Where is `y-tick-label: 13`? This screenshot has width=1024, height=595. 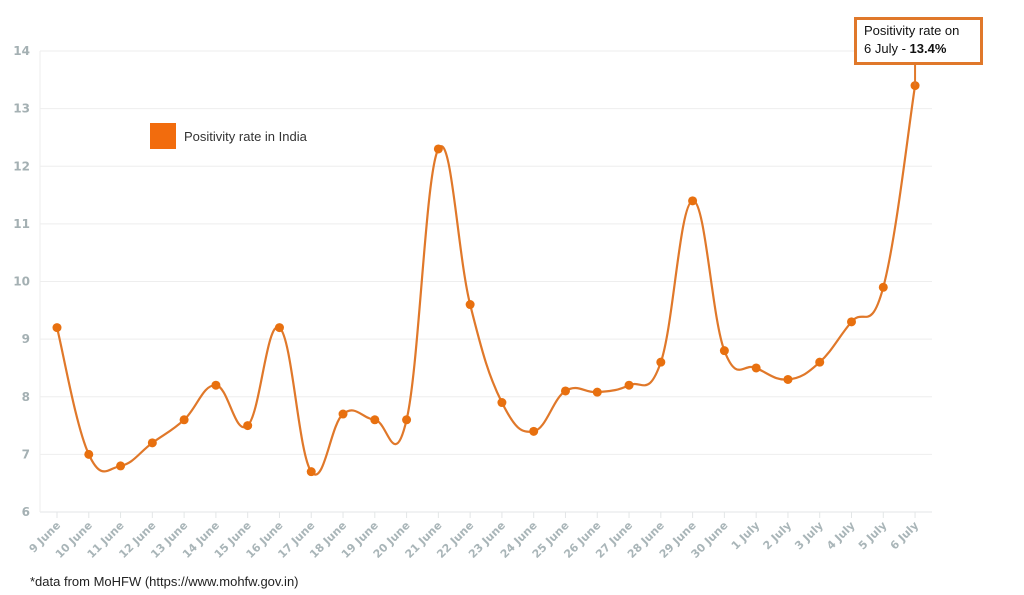 y-tick-label: 13 is located at coordinates (21, 109).